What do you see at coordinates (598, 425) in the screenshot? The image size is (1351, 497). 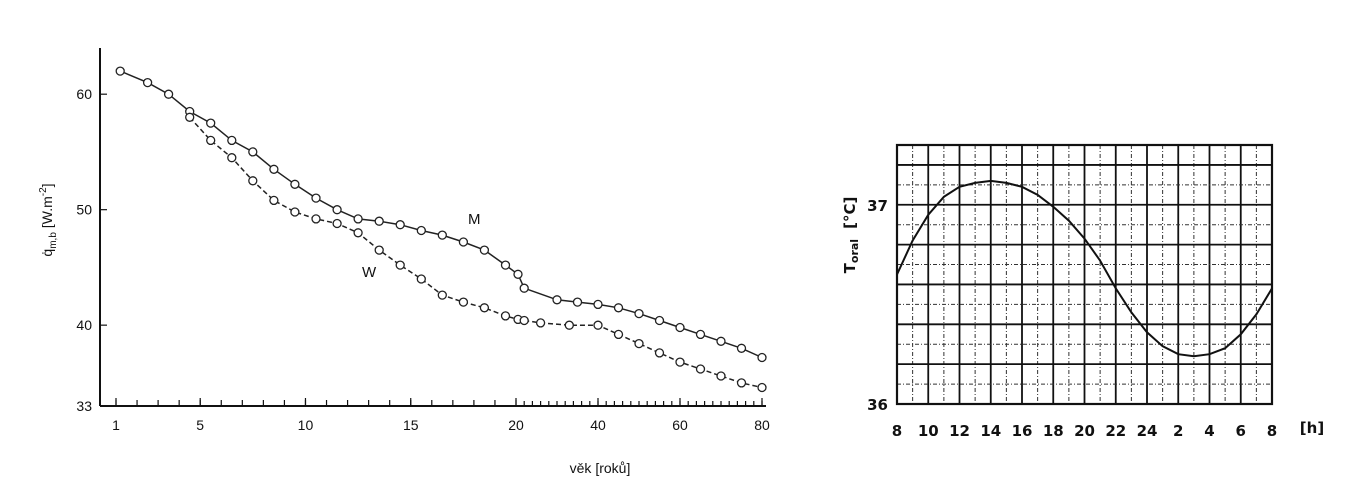 I see `x-tick-label-5: 40` at bounding box center [598, 425].